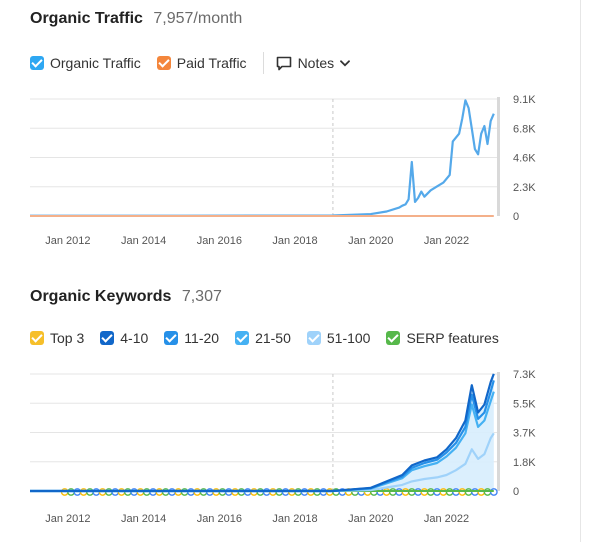 This screenshot has height=542, width=595. Describe the element at coordinates (134, 338) in the screenshot. I see `legend-label: 4-10` at that location.